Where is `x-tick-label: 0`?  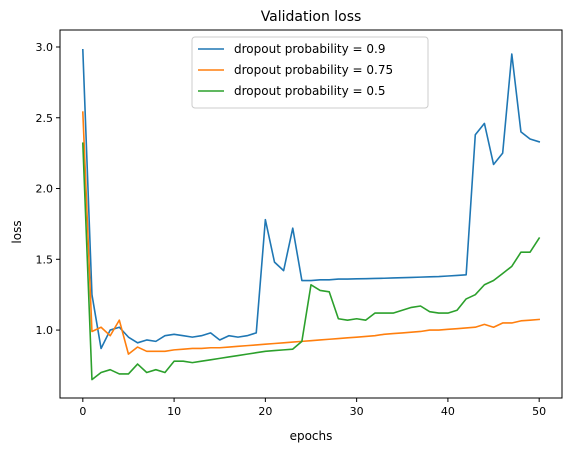 x-tick-label: 0 is located at coordinates (82, 411).